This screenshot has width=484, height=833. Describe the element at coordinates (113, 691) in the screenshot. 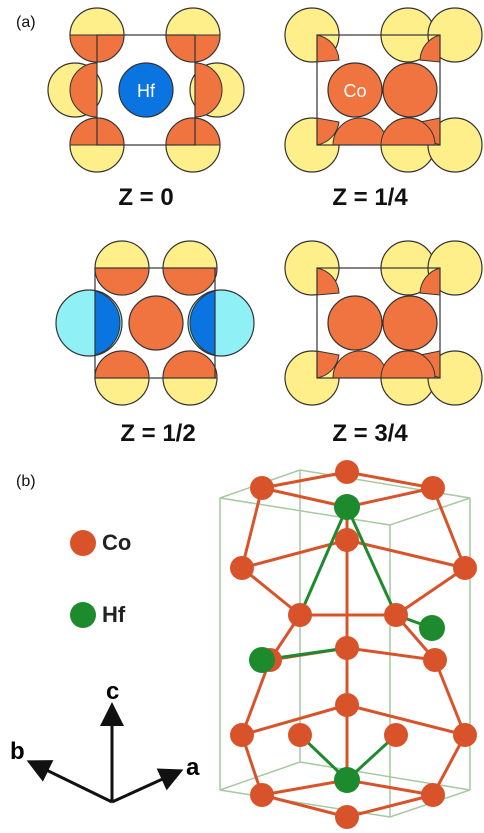

I see `axis-c-label: c` at that location.